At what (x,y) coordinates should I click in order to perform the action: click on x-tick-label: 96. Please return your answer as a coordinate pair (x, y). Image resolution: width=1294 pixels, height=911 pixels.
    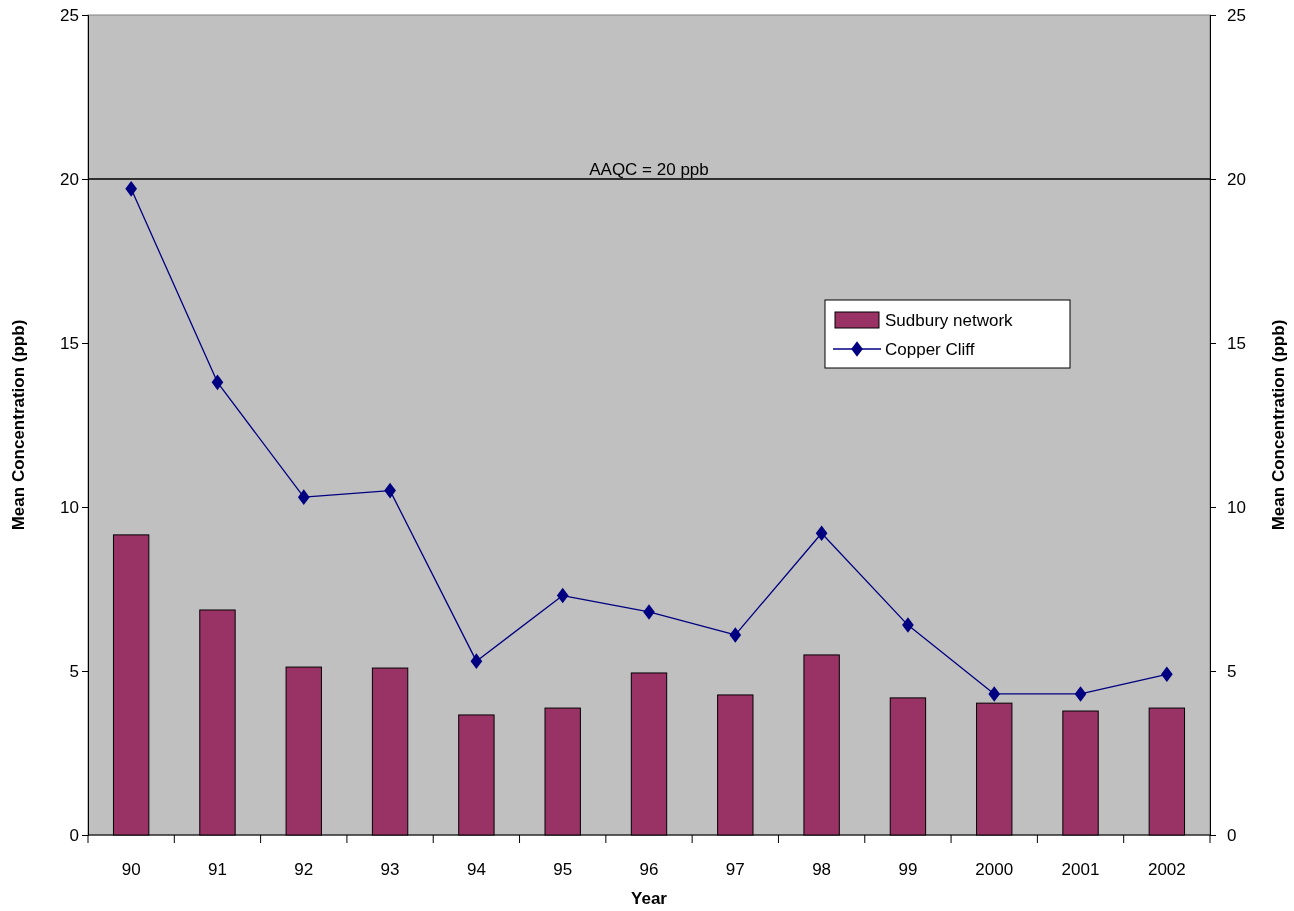
    Looking at the image, I should click on (649, 869).